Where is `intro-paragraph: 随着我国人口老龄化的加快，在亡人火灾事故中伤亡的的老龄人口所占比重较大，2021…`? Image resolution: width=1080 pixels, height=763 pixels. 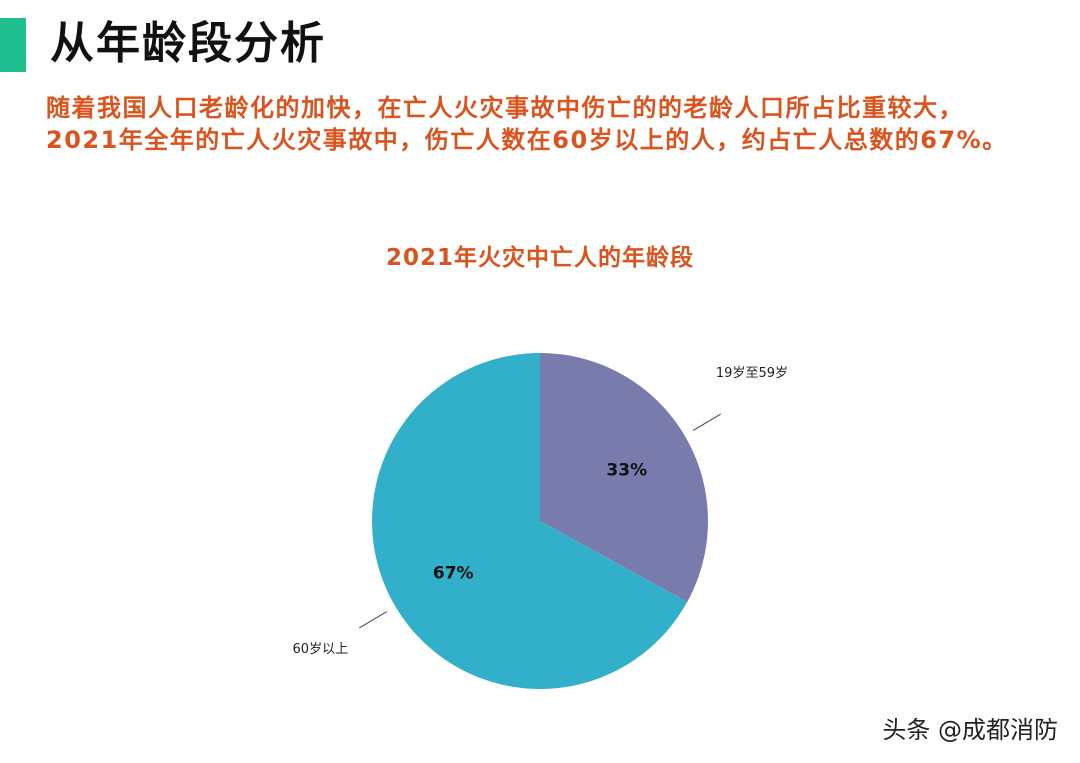
intro-paragraph: 随着我国人口老龄化的加快，在亡人火灾事故中伤亡的的老龄人口所占比重较大，2021… is located at coordinates (527, 124).